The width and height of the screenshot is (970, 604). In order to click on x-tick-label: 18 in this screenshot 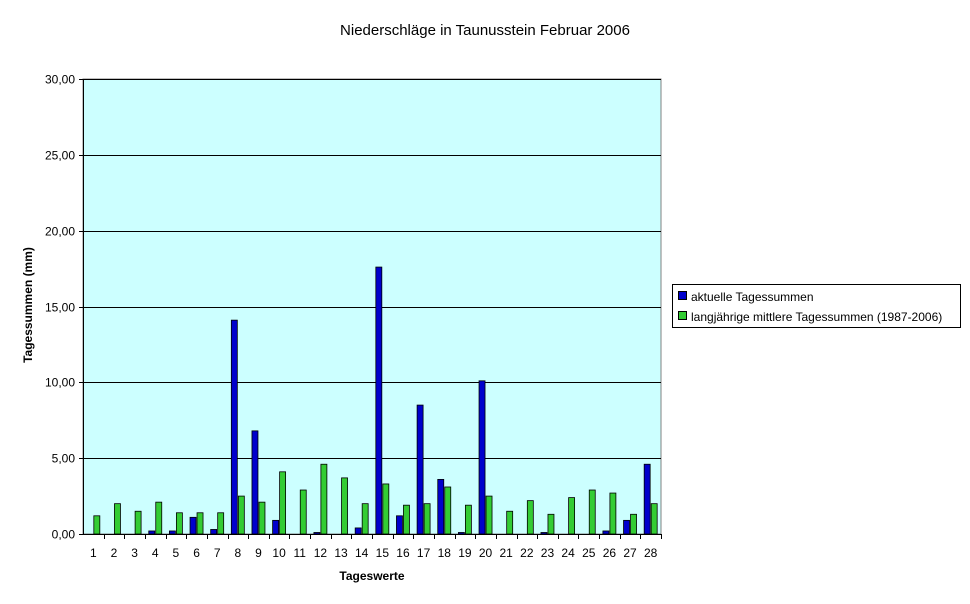, I will do `click(445, 553)`.